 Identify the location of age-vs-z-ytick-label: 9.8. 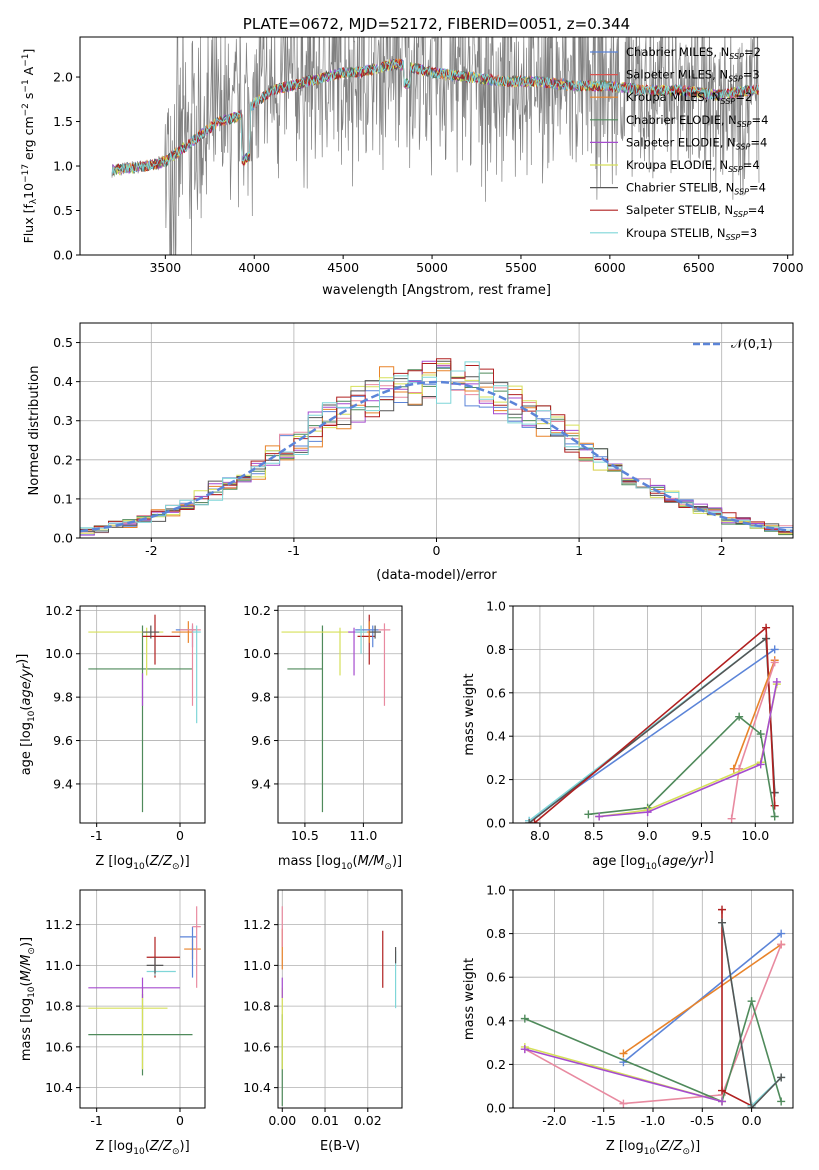
(63, 697).